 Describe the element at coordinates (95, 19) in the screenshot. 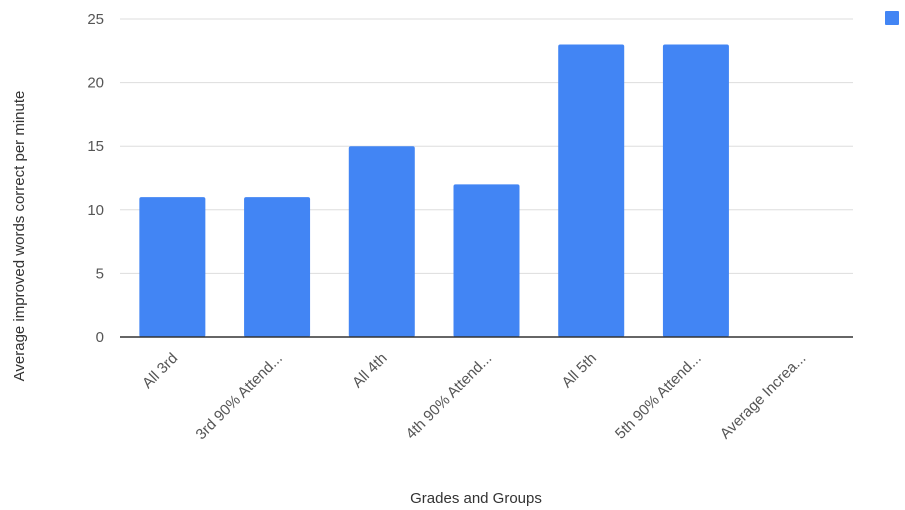

I see `y-tick-label: 25` at that location.